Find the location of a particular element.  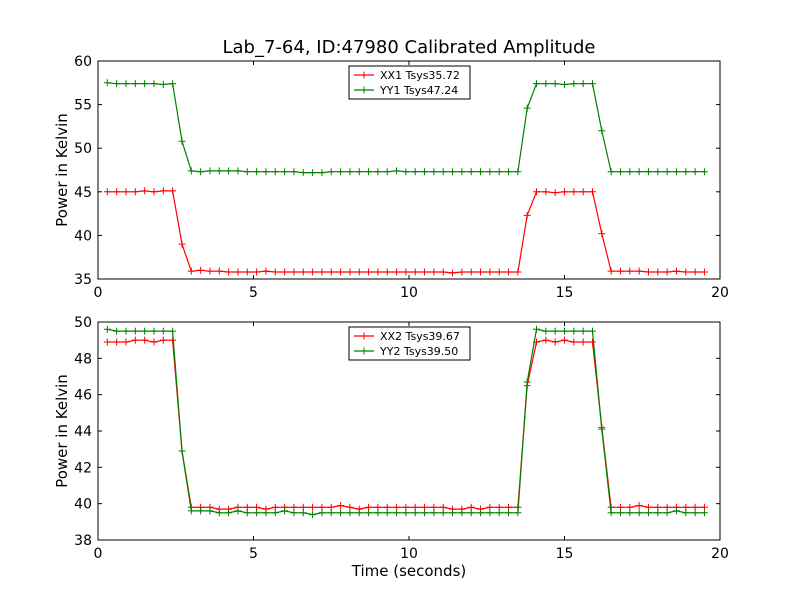

x-tick-label-1-1: 5 is located at coordinates (253, 293).